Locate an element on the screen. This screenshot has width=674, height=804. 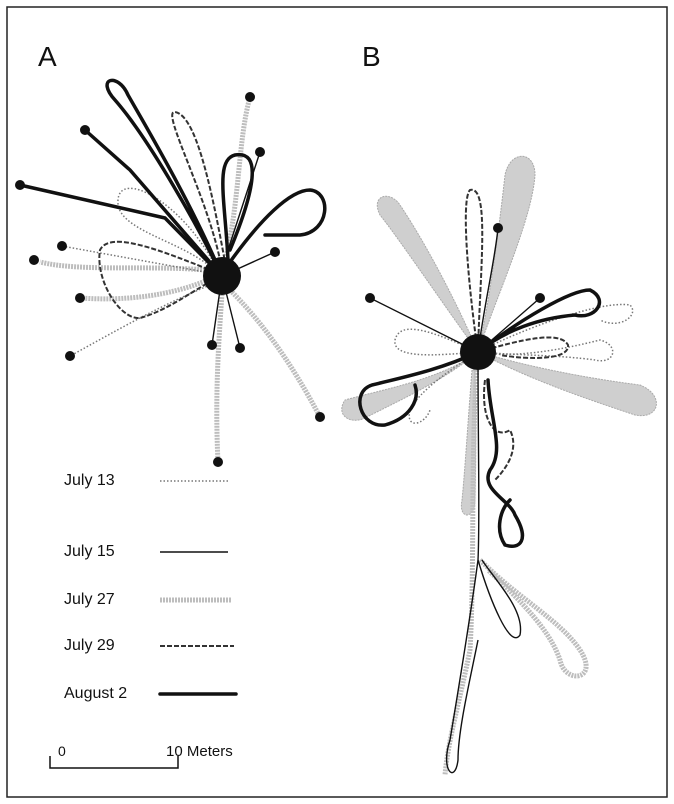
legend-label: July 13 is located at coordinates (89, 480).